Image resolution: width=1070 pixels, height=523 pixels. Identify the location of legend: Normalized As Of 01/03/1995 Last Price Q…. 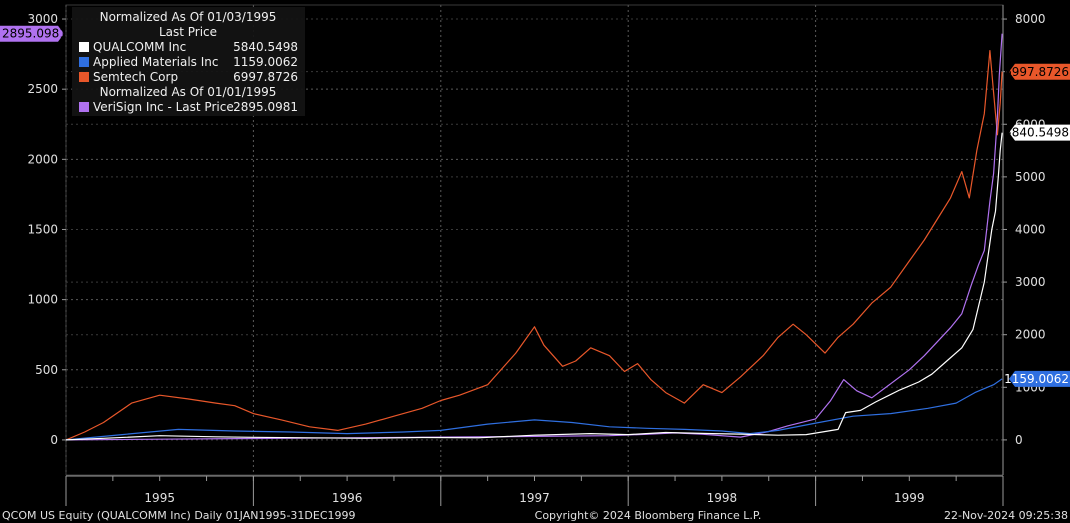
(188, 61).